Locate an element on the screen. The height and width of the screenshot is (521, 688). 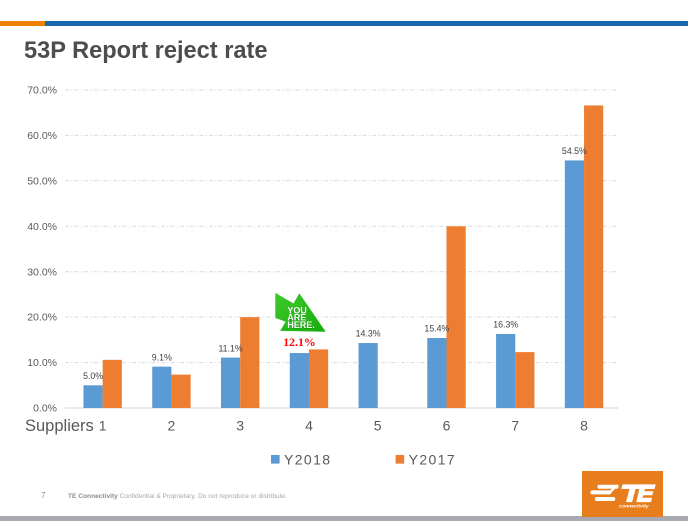
svg-text: Suppliers is located at coordinates (59, 426).